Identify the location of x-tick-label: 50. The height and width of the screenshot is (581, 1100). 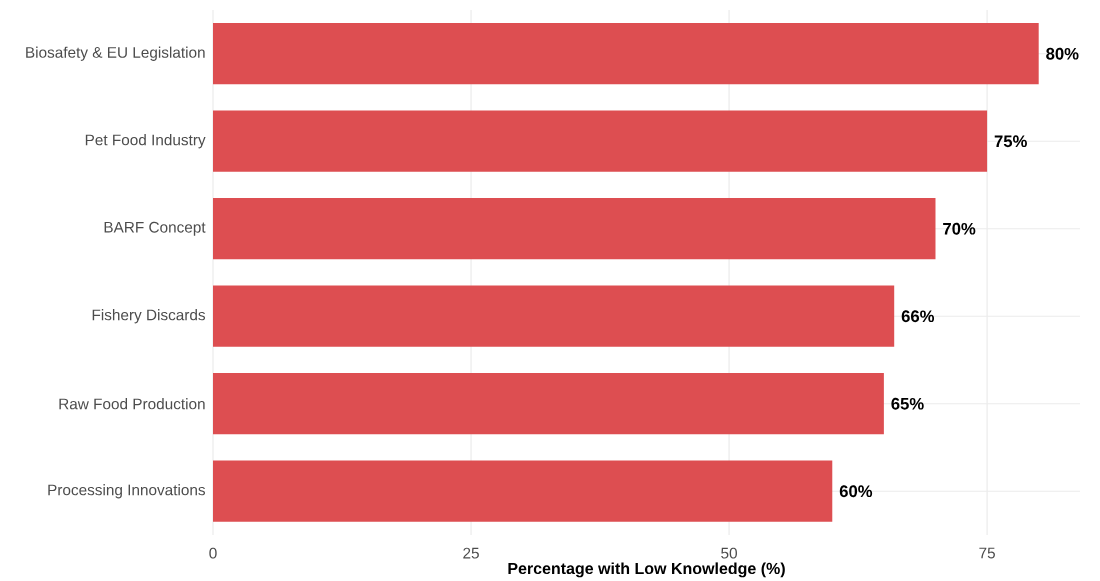
(729, 553).